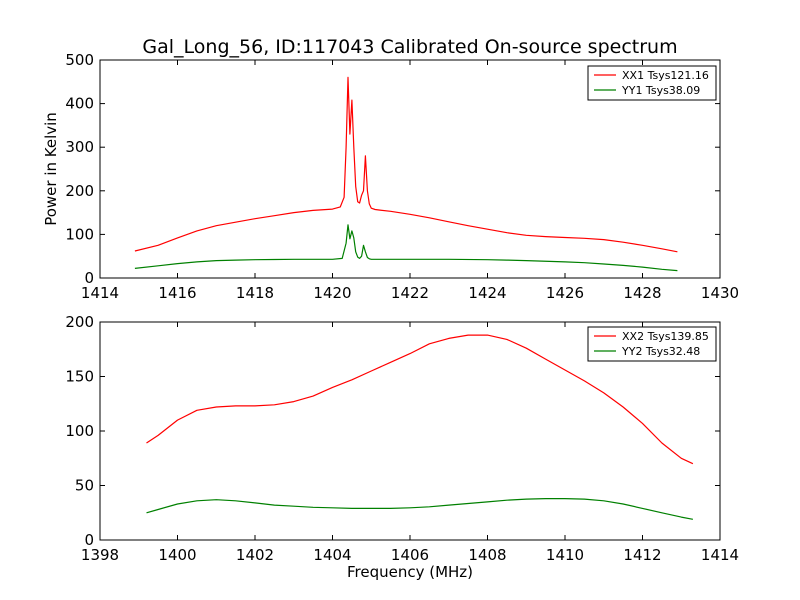 This screenshot has height=600, width=800. What do you see at coordinates (79, 377) in the screenshot?
I see `y-tick-label: 150` at bounding box center [79, 377].